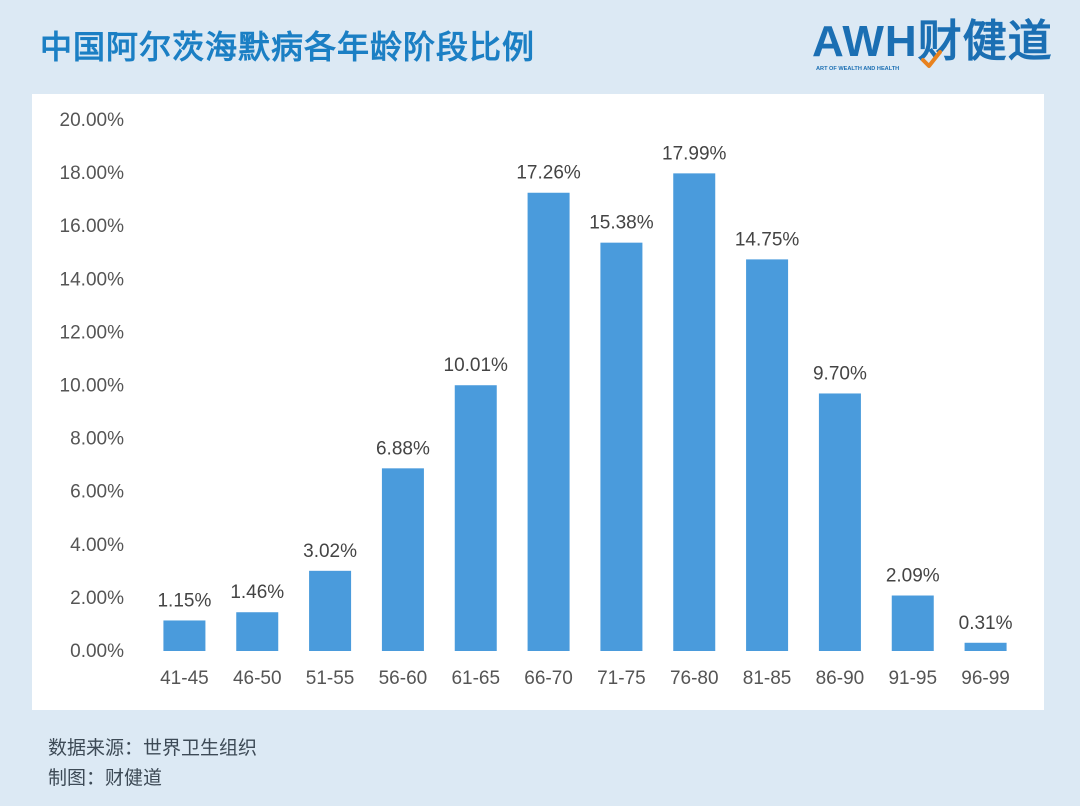 This screenshot has width=1080, height=806. Describe the element at coordinates (403, 678) in the screenshot. I see `x-tick-label: 56-60` at that location.